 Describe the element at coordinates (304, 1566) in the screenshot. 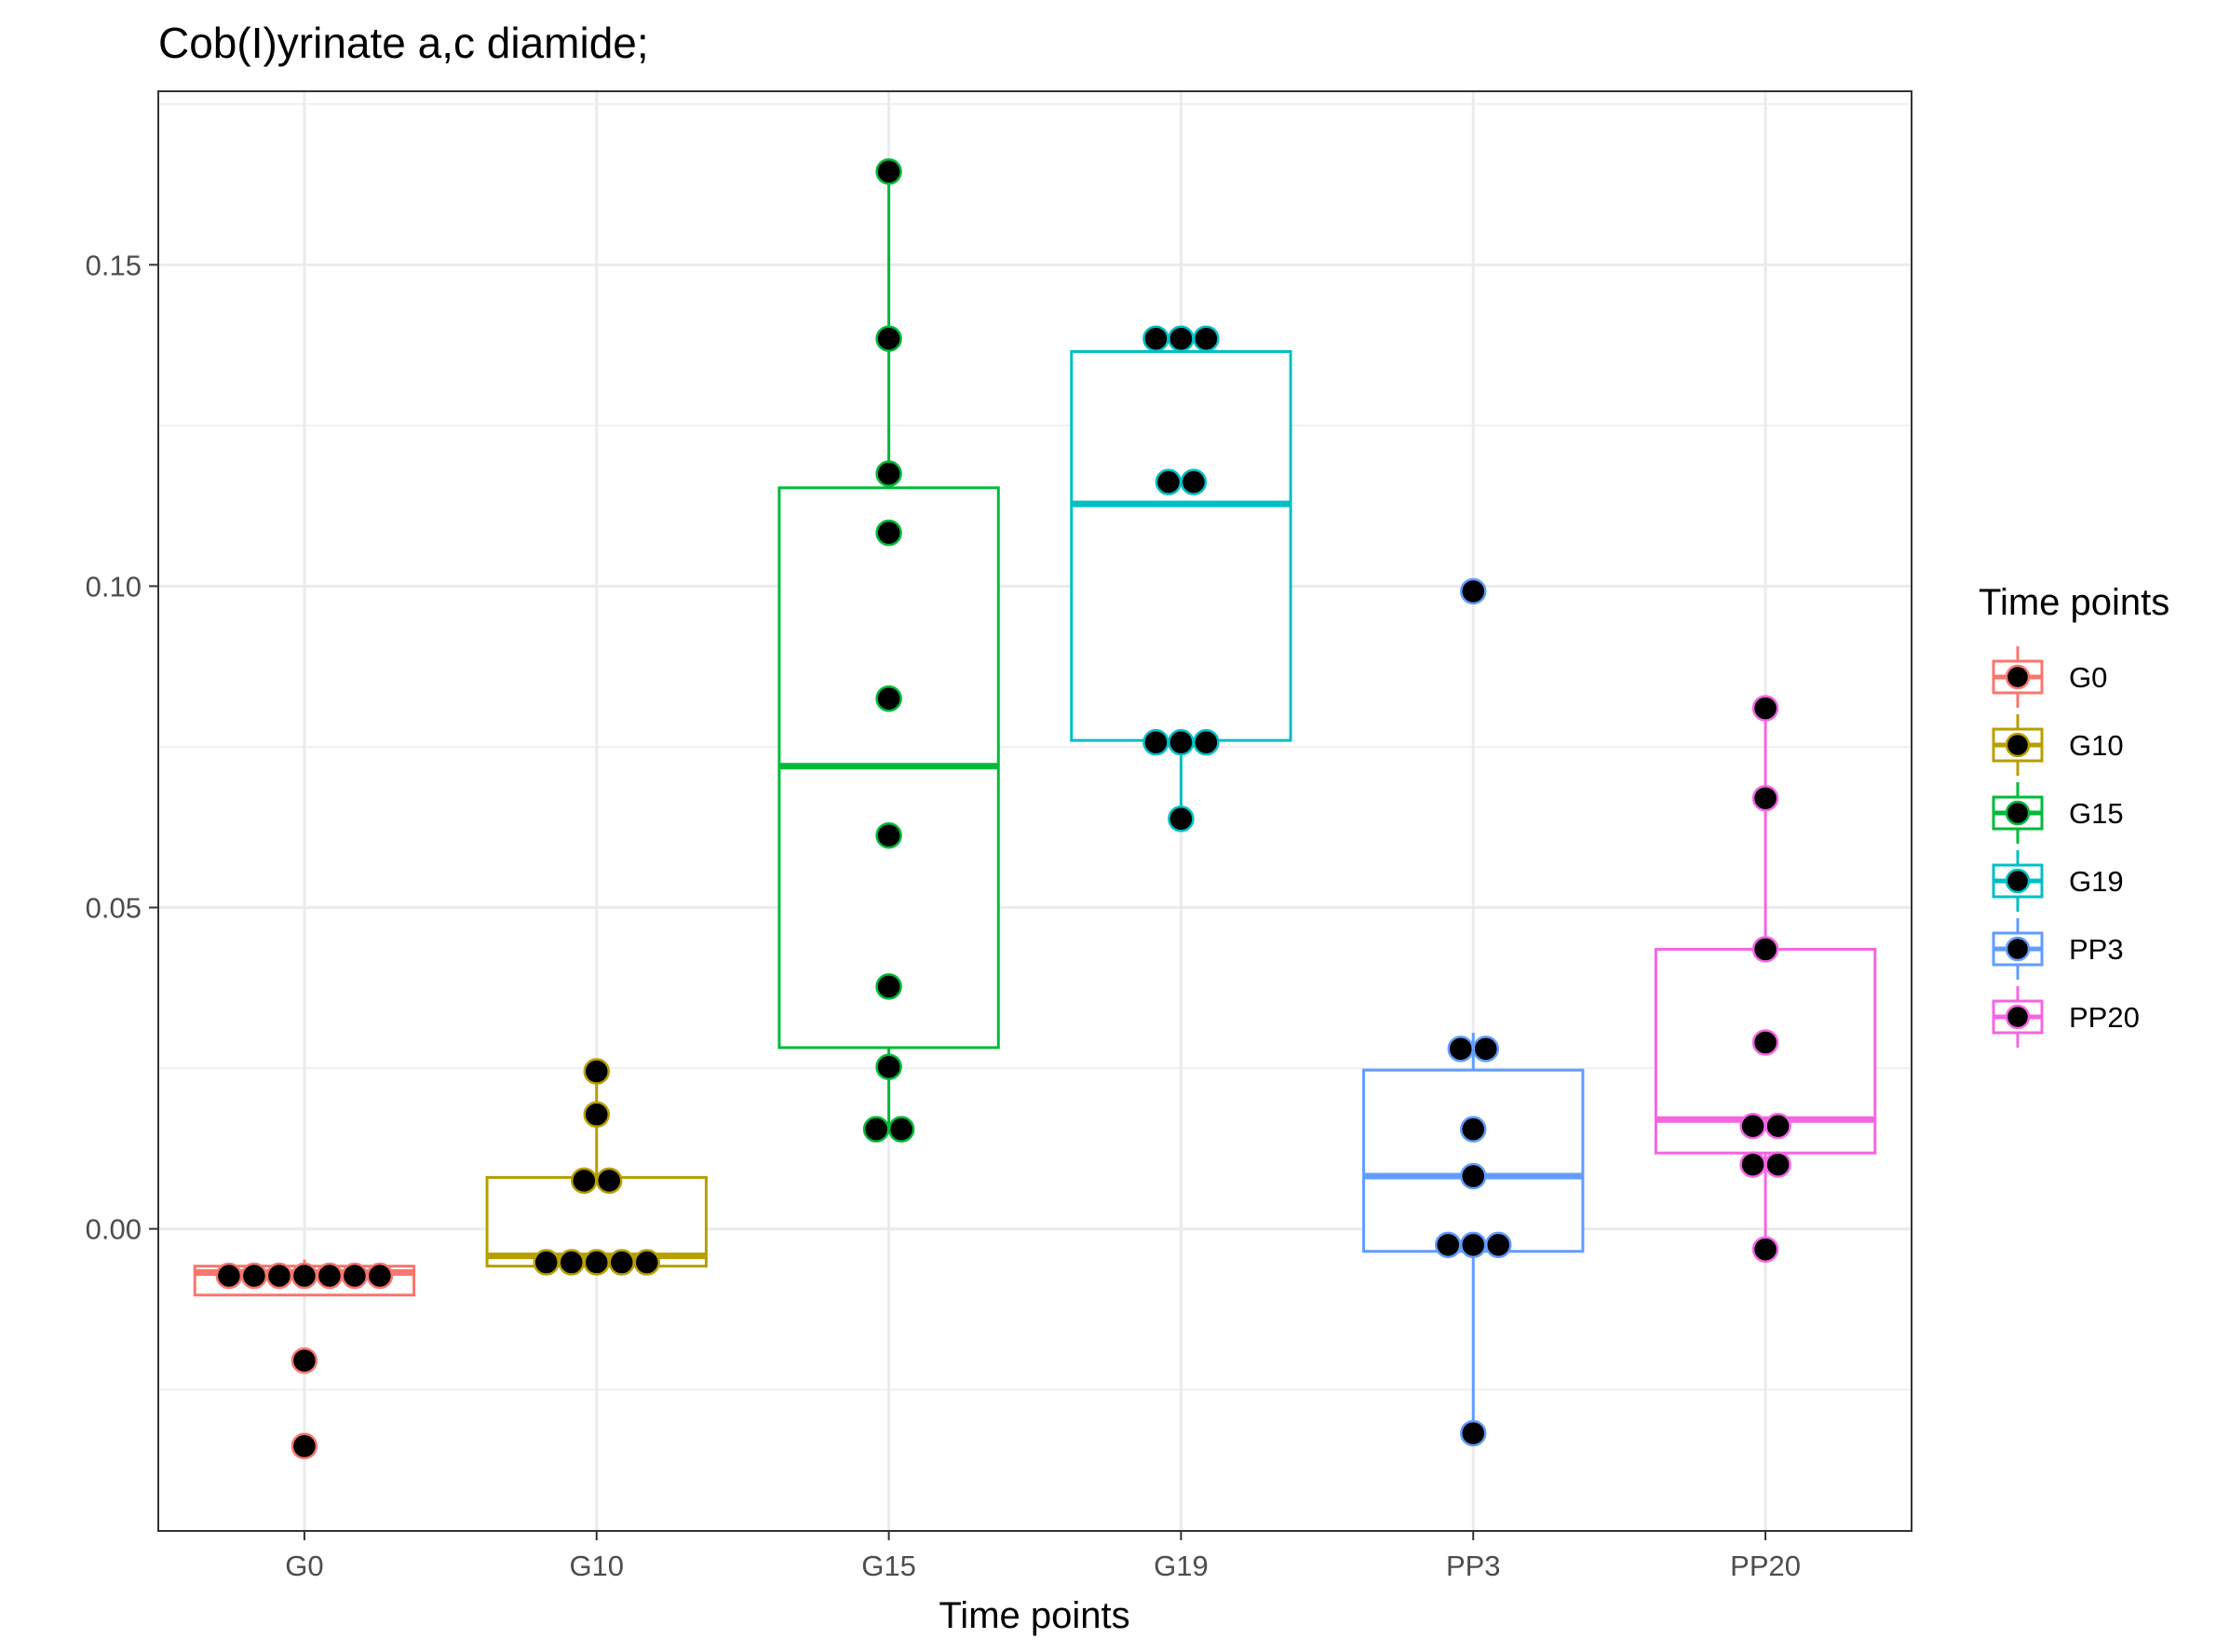

I see `x-tick-label: G0` at that location.